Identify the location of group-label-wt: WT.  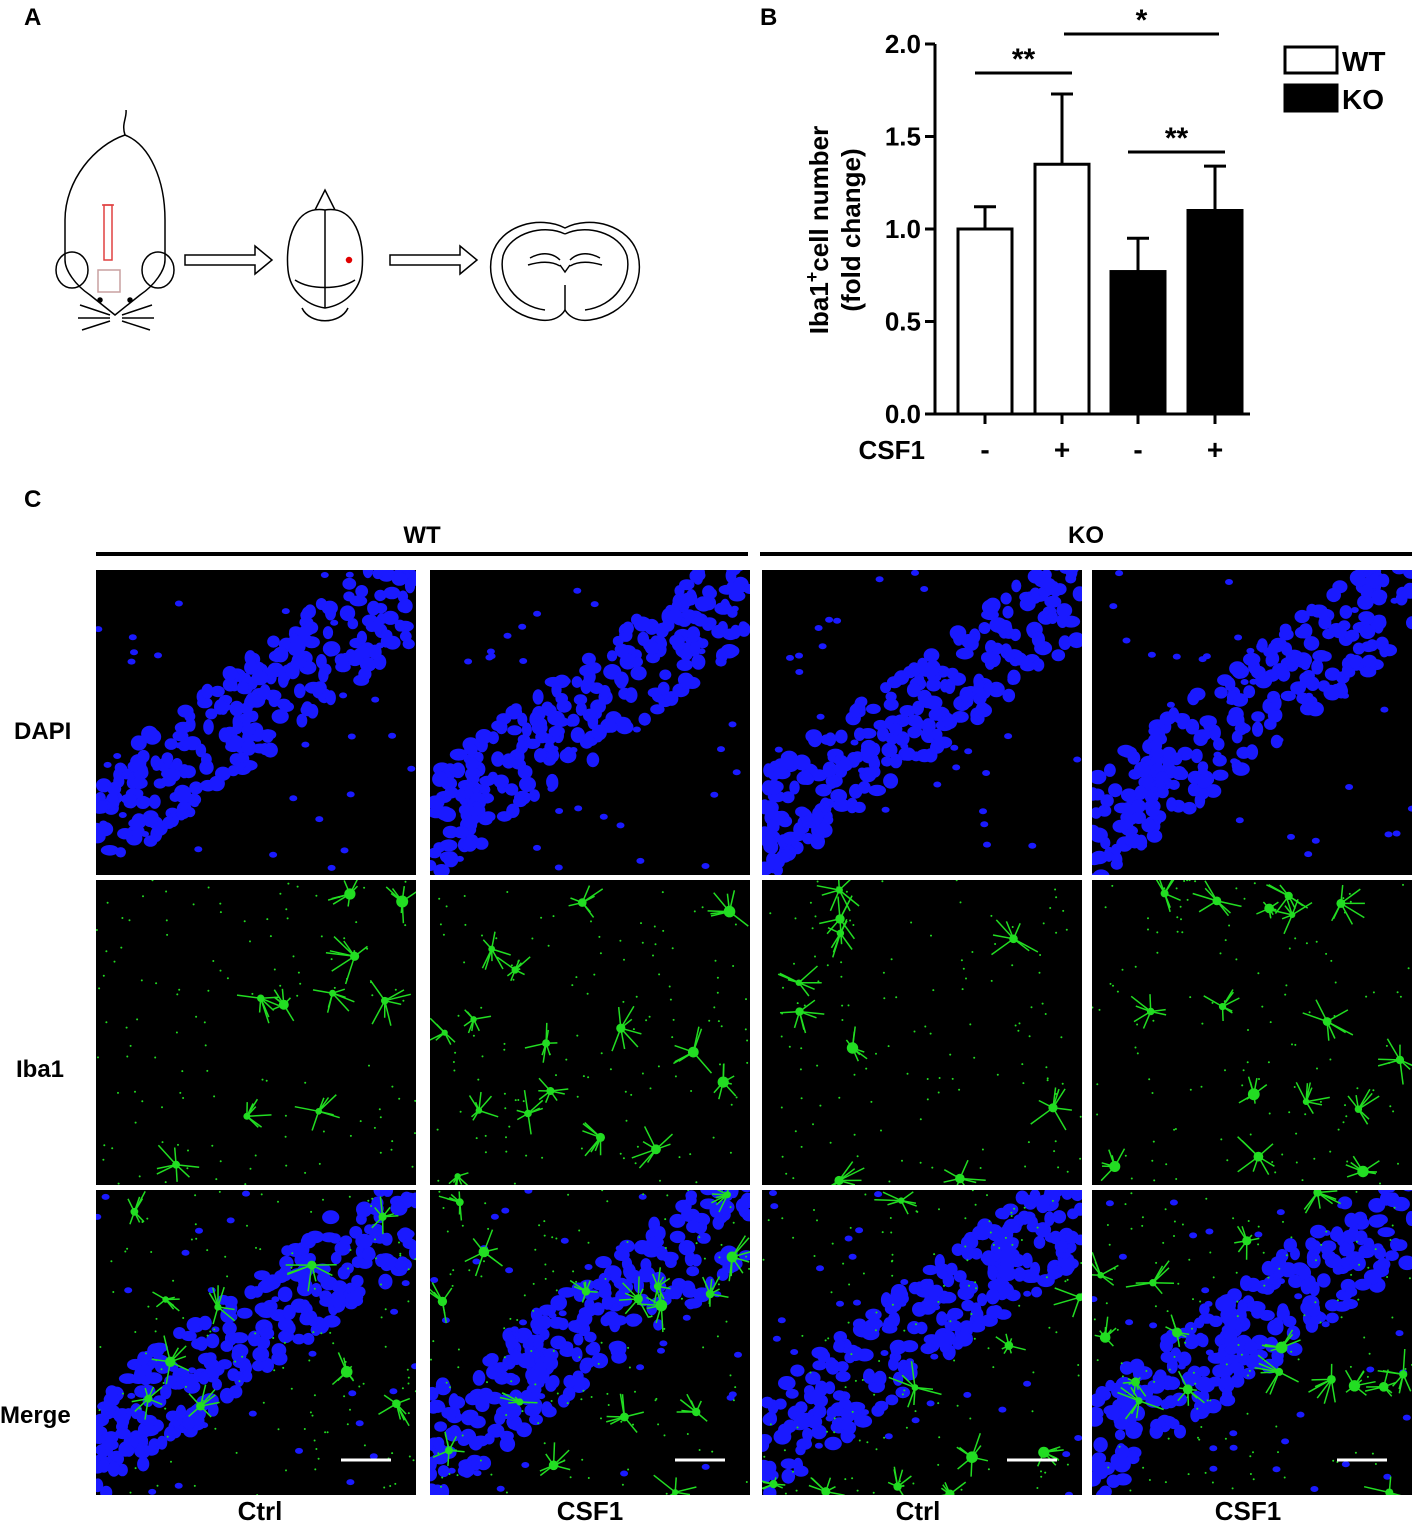
(422, 535).